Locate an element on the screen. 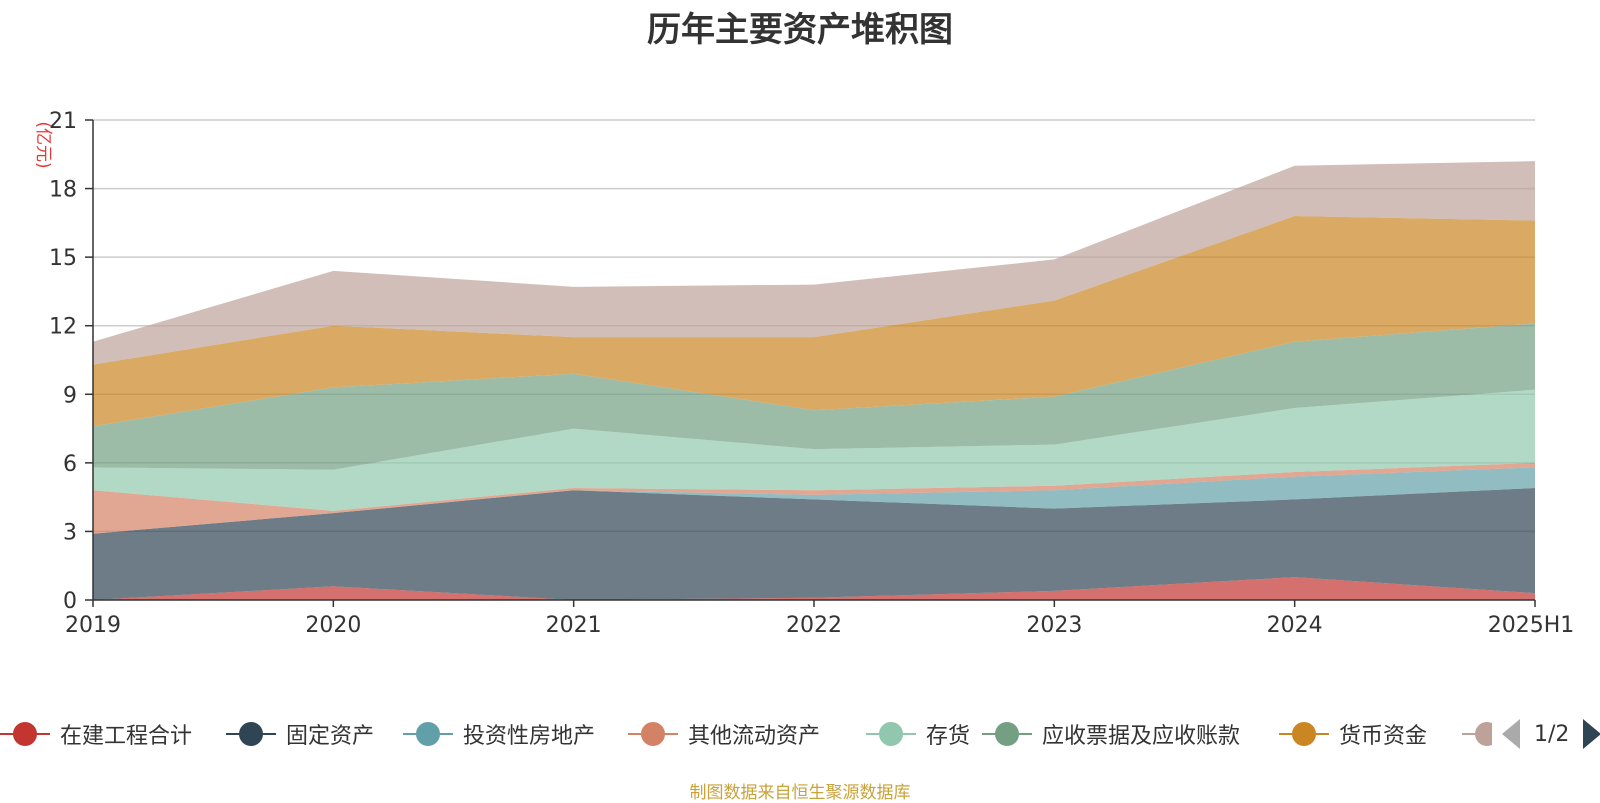 The height and width of the screenshot is (803, 1600). legend-item-2: 投资性房地产 is located at coordinates (499, 734).